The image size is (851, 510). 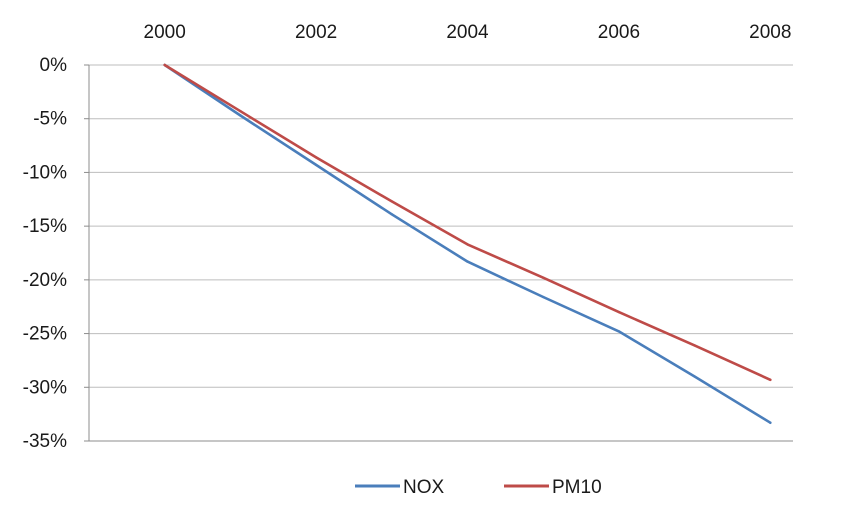 What do you see at coordinates (45, 226) in the screenshot?
I see `y-tick-label: -15%` at bounding box center [45, 226].